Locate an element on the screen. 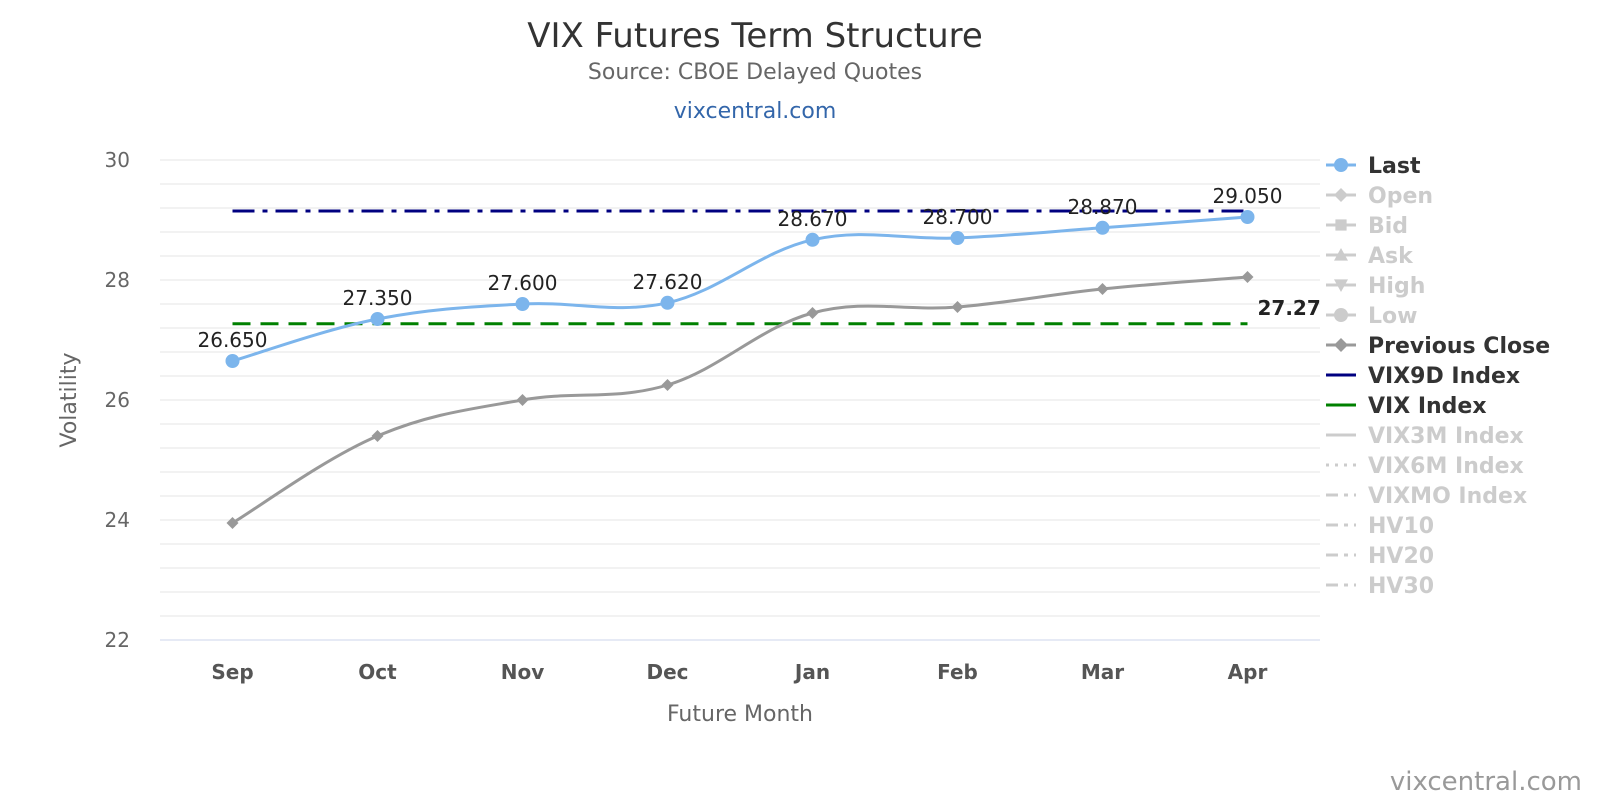  y-tick-label: 24 is located at coordinates (117, 520).